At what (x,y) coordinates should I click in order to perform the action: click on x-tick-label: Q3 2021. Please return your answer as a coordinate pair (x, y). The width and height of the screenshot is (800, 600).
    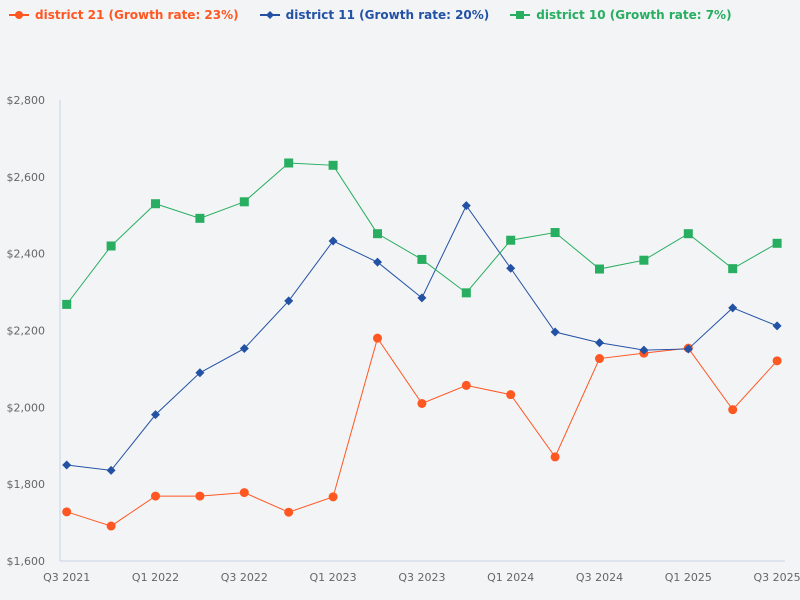
    Looking at the image, I should click on (66, 577).